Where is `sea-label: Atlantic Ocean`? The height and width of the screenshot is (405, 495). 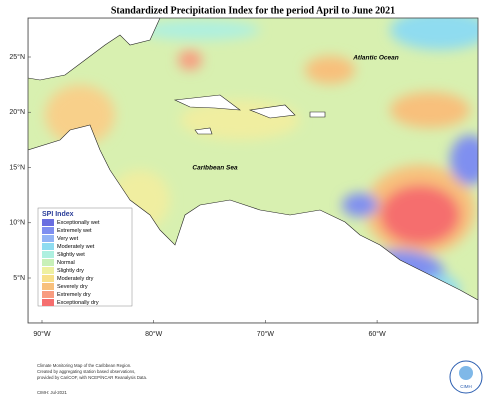 sea-label: Atlantic Ocean is located at coordinates (375, 58).